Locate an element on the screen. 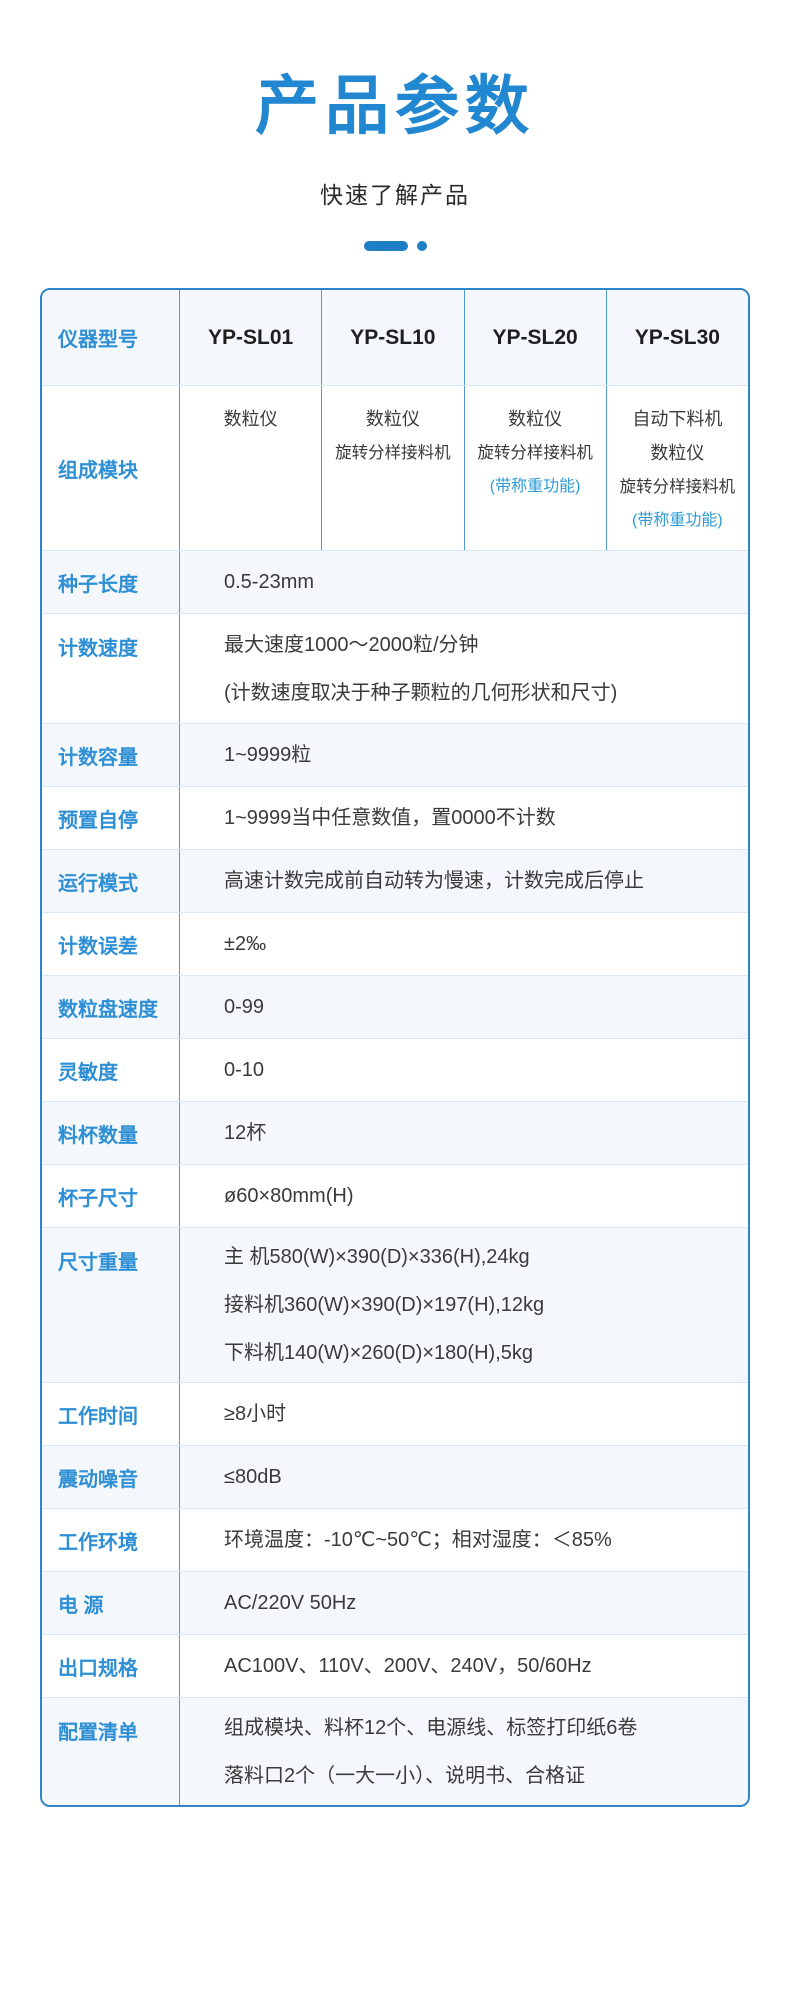 The image size is (790, 2000). row-value: 1~9999当中任意数值，置0000不计数 is located at coordinates (390, 818).